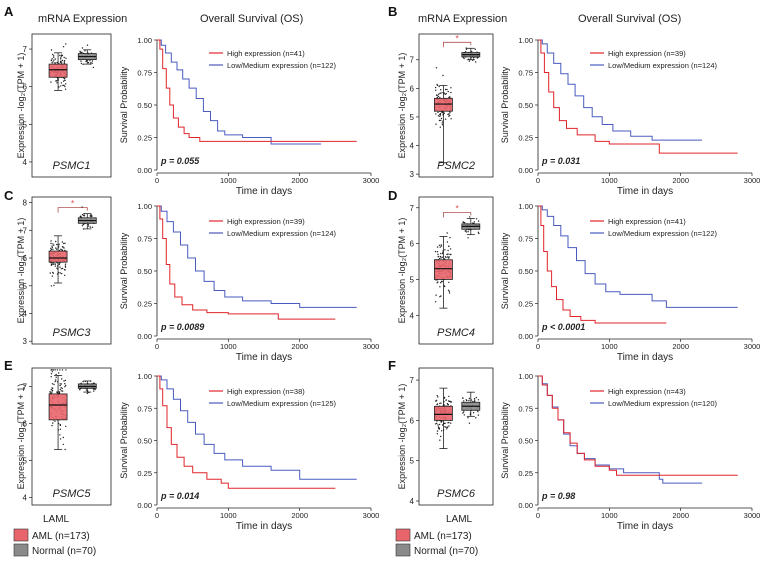  I want to click on km-xtick-label-d: 0, so click(538, 346).